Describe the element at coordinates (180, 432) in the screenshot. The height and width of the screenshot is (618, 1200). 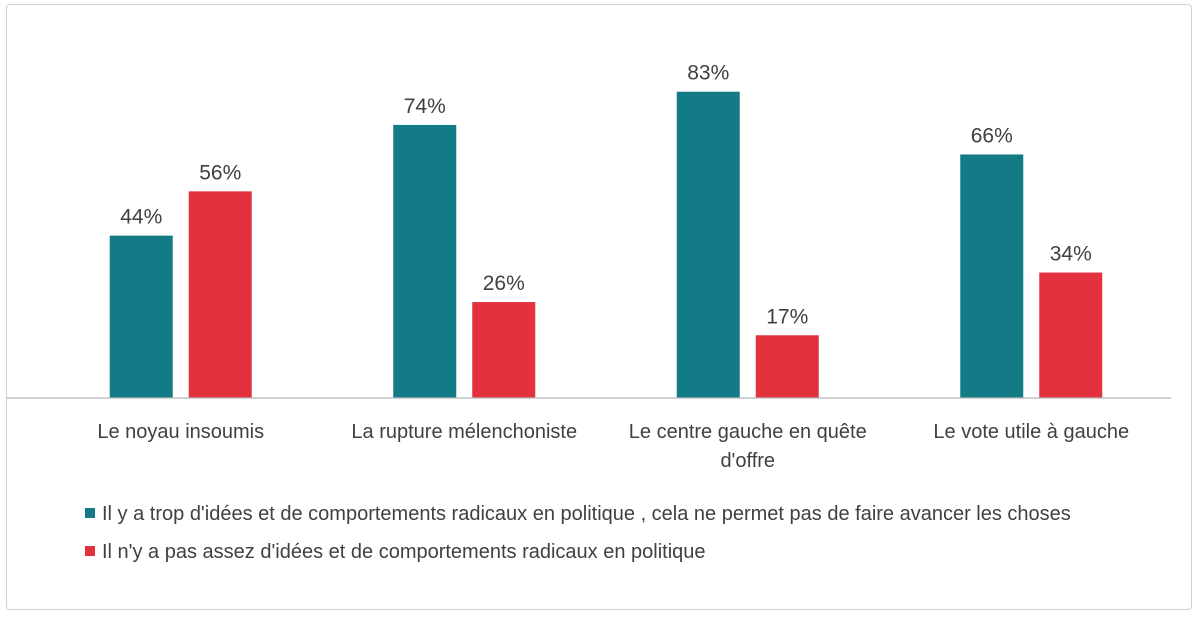
I see `category-label-le-noyau-insoumis: Le noyau insoumis` at that location.